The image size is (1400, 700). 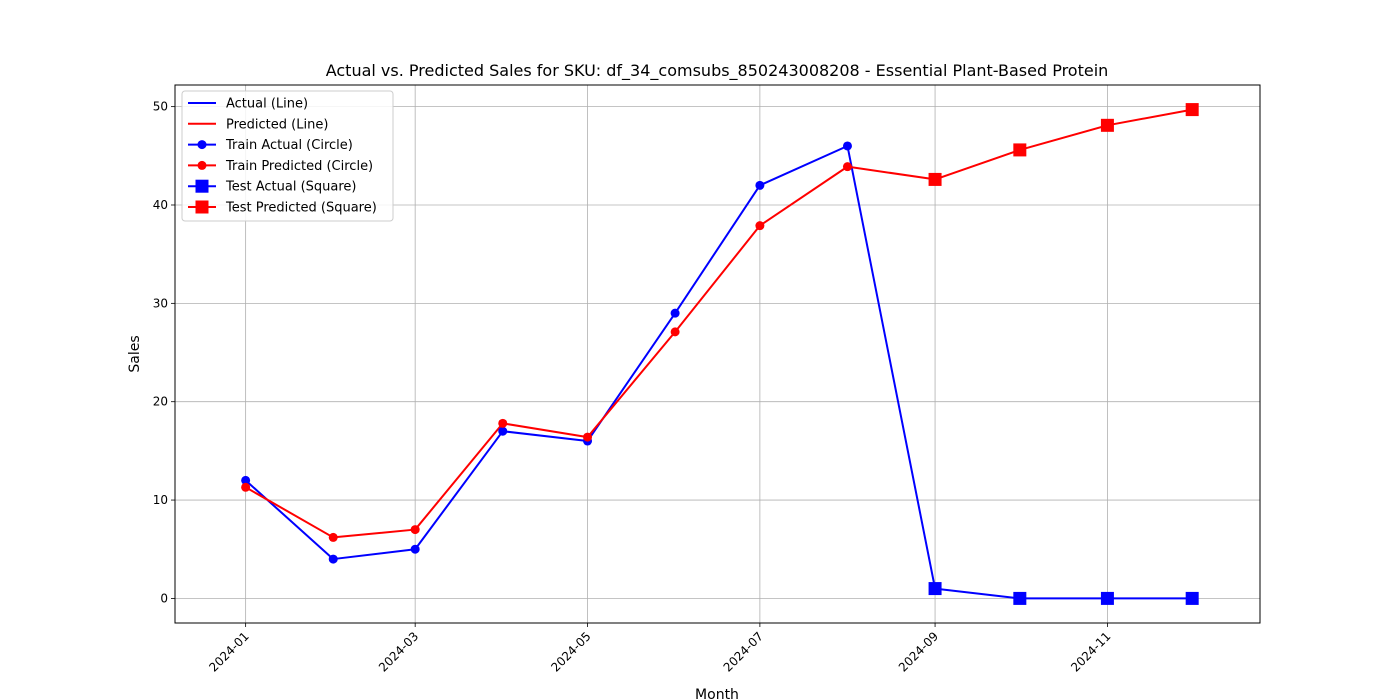 I want to click on x-tick-label: 2024-11, so click(x=1090, y=651).